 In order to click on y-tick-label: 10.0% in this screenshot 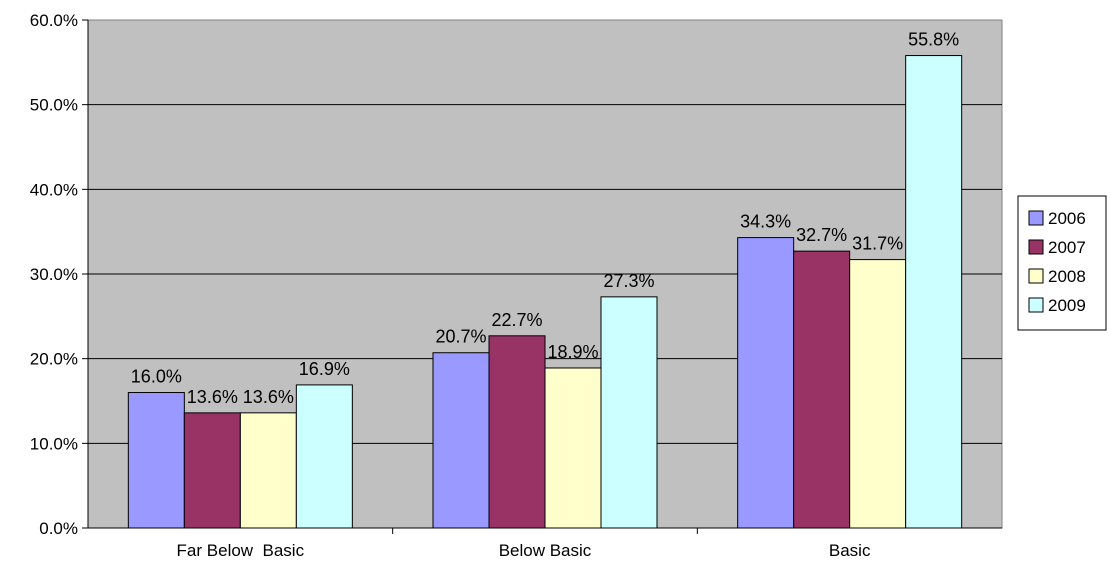, I will do `click(54, 443)`.